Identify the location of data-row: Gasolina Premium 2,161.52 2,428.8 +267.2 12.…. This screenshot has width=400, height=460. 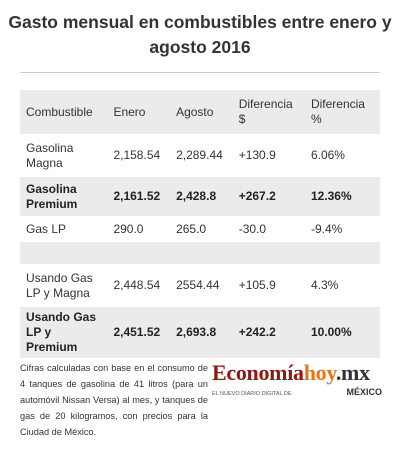
(200, 196).